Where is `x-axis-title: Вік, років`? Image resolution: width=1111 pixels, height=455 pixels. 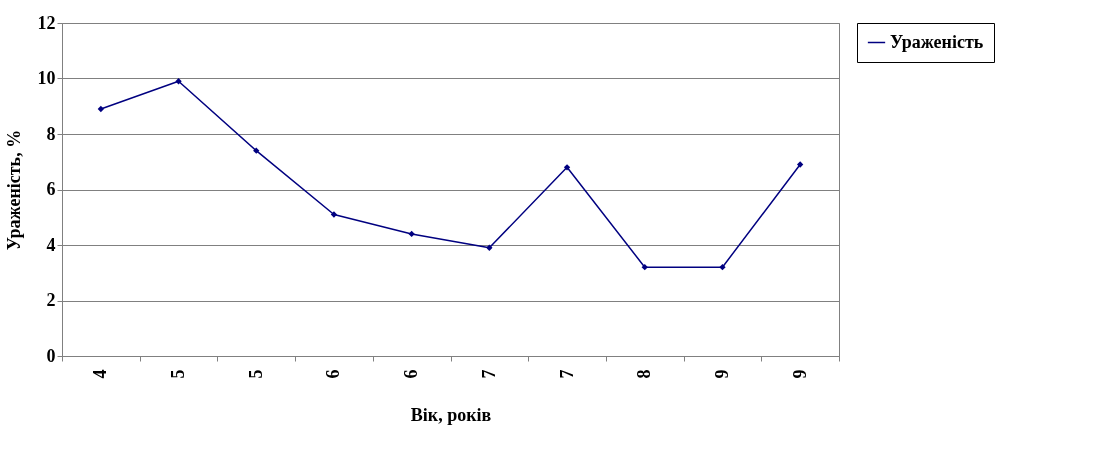
x-axis-title: Вік, років is located at coordinates (451, 414).